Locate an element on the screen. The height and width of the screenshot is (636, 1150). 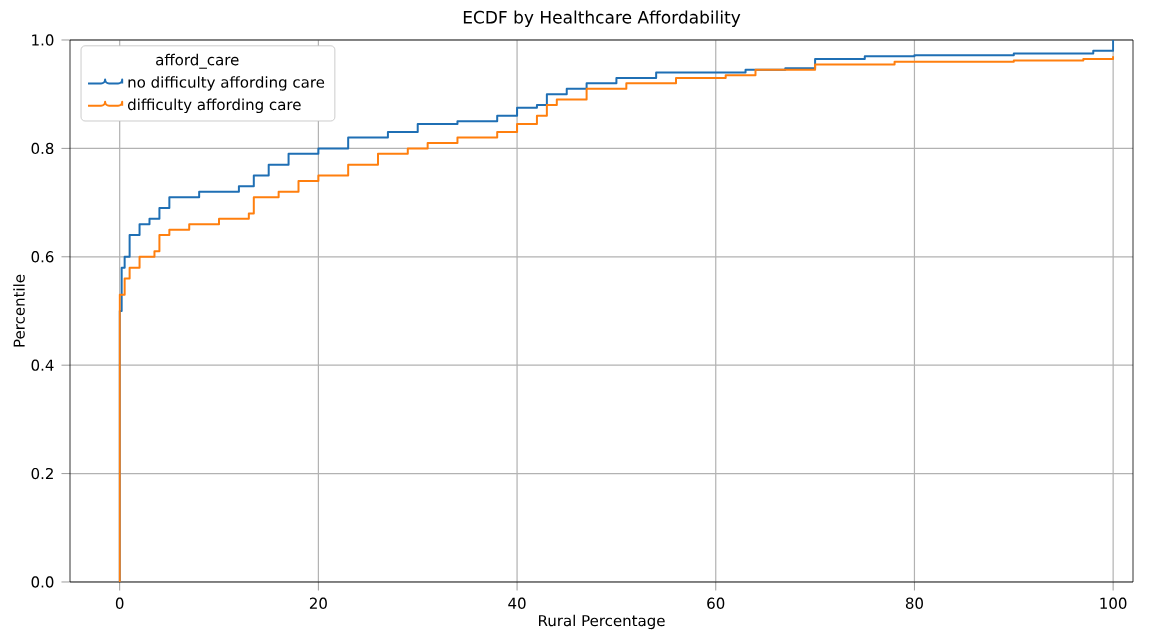
y-tick-label: 0.4 is located at coordinates (42, 365).